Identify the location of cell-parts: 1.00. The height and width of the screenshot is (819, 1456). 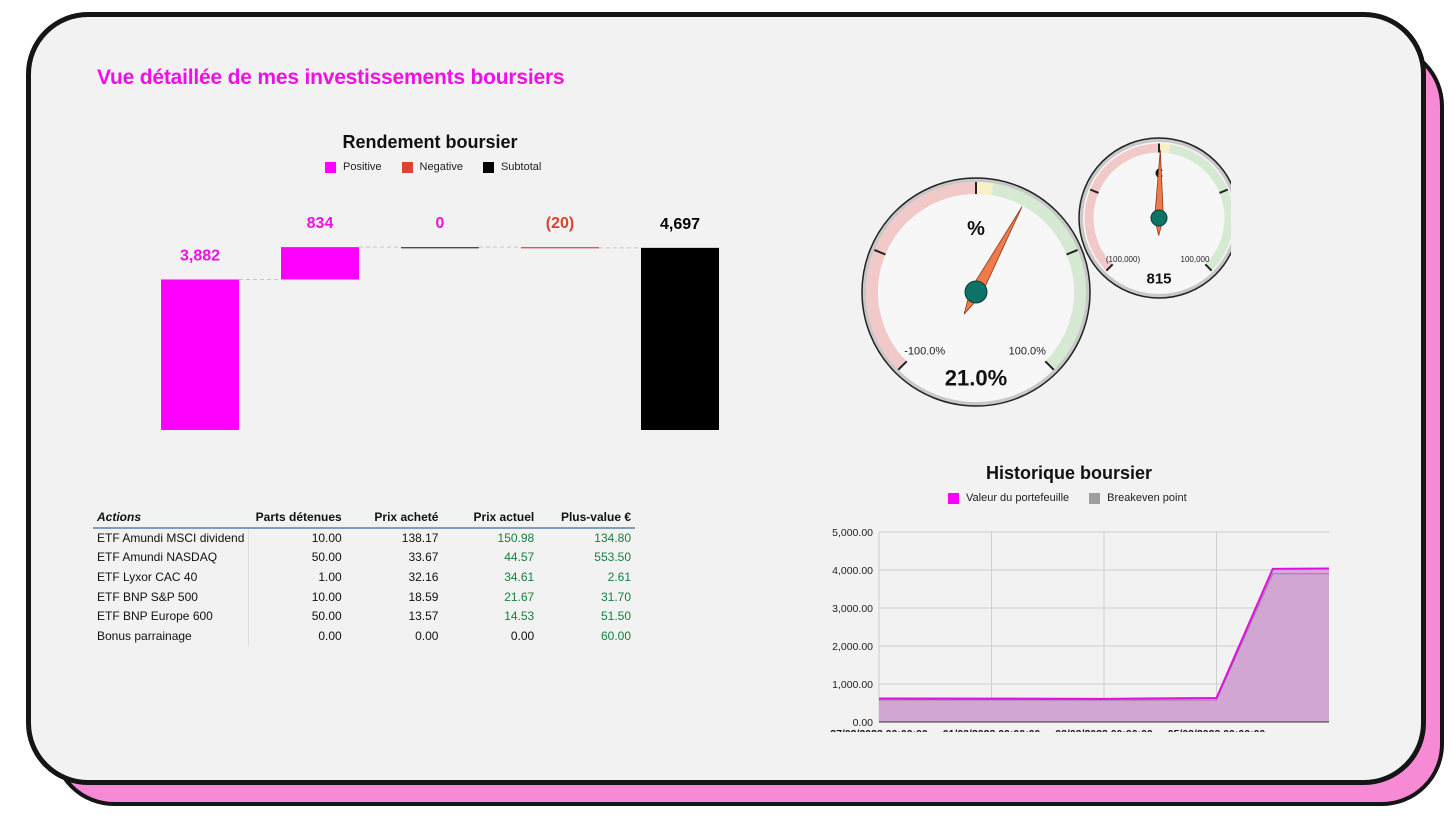
(330, 576).